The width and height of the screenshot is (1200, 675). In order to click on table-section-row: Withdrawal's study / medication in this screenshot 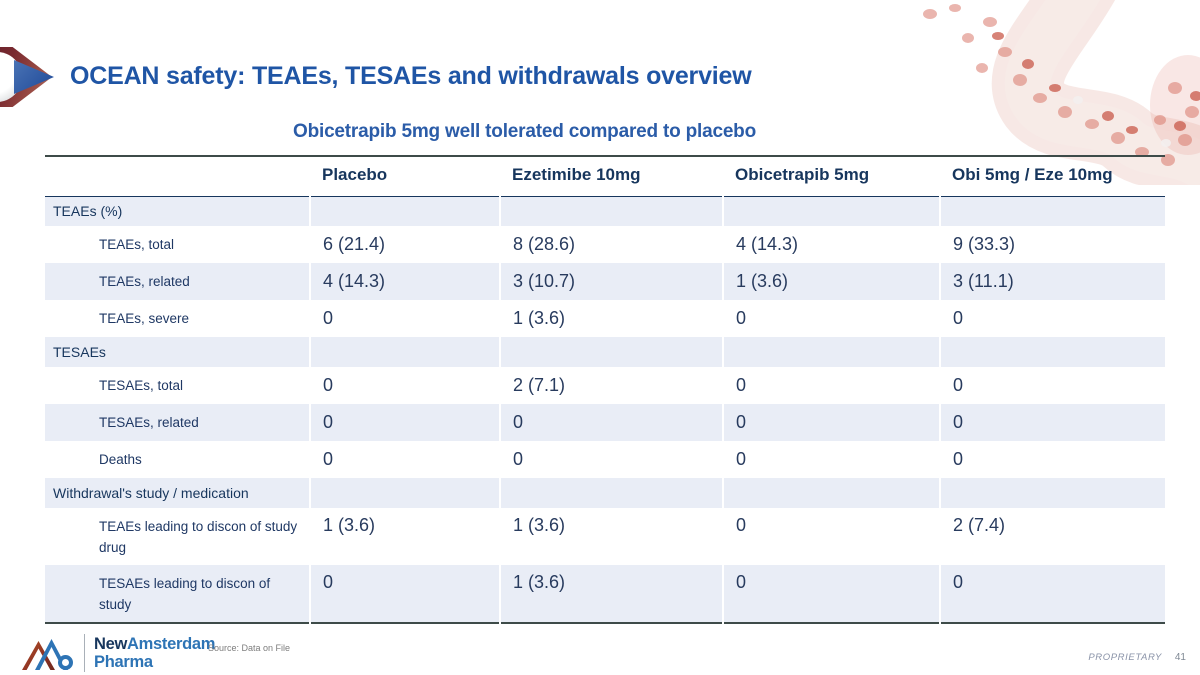, I will do `click(605, 493)`.